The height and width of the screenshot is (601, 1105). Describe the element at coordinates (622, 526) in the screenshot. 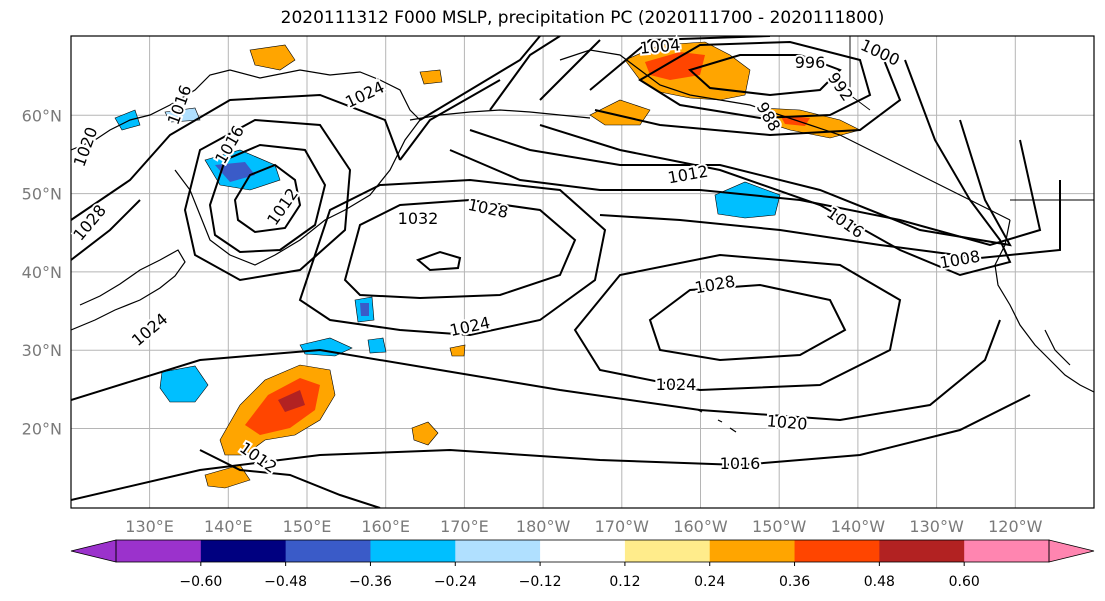

I see `longitude-label: 170°W` at that location.